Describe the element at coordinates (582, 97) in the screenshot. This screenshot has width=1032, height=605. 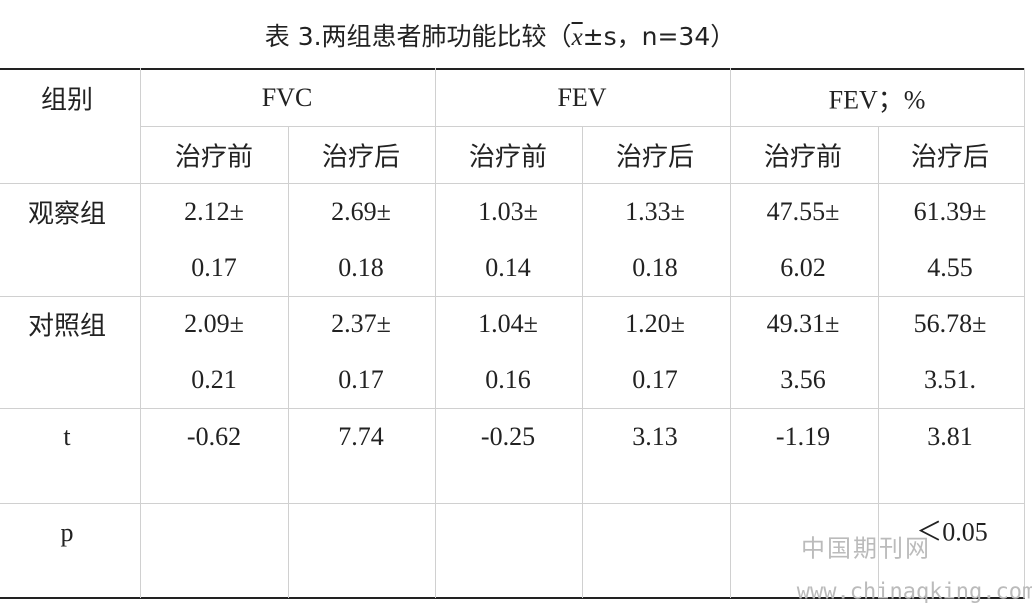
I see `column-header: FEV` at that location.